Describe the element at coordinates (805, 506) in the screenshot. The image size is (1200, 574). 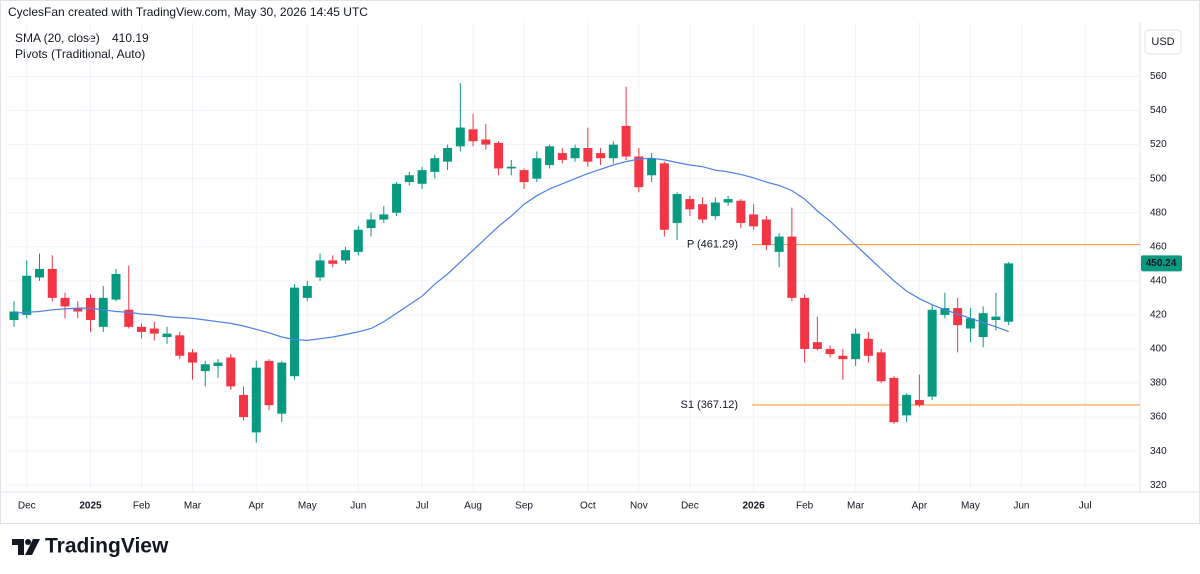
I see `x-tick-label: Feb` at that location.